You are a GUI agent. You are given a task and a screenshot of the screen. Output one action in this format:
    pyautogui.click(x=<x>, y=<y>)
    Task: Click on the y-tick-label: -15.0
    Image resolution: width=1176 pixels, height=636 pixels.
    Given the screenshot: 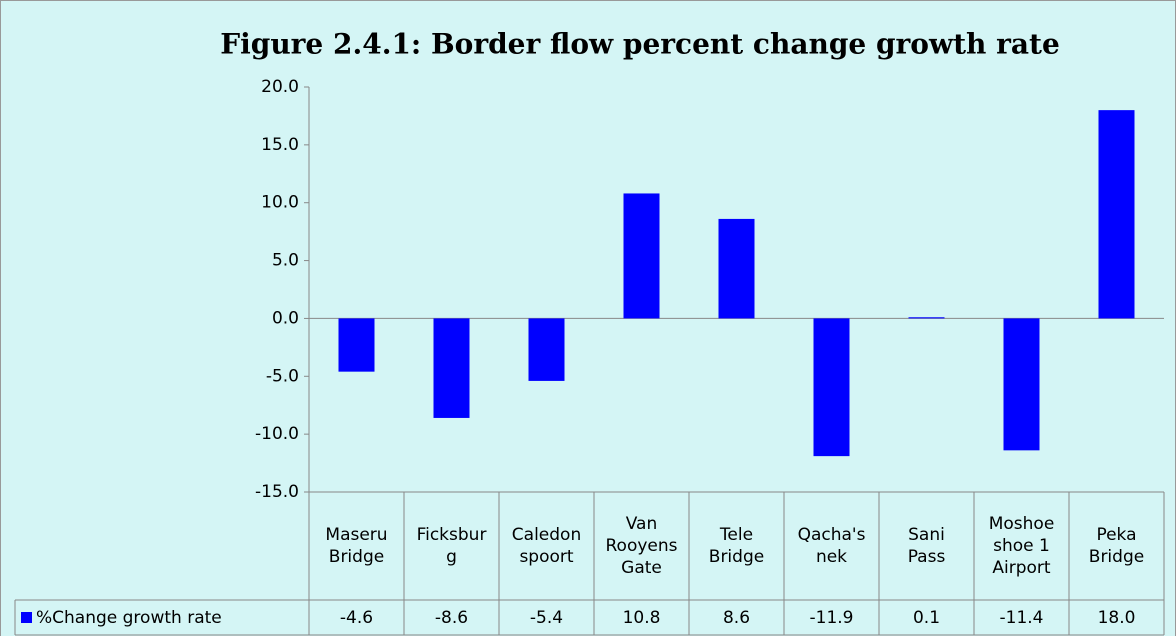 What is the action you would take?
    pyautogui.click(x=277, y=492)
    